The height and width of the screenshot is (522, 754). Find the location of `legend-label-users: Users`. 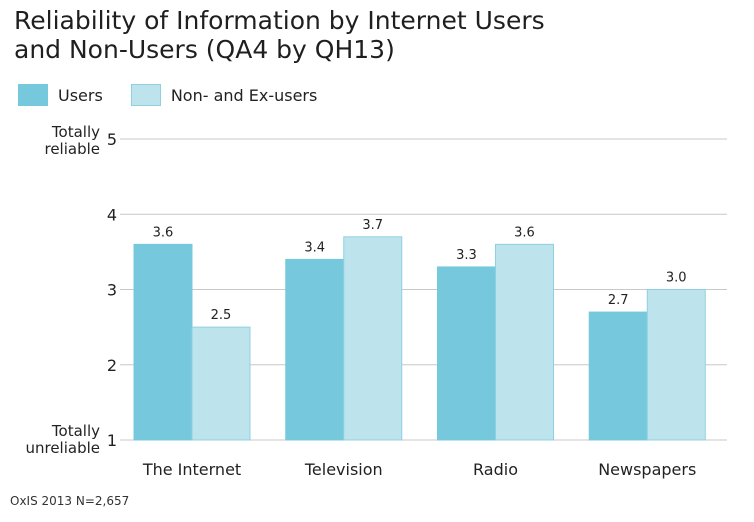

legend-label-users: Users is located at coordinates (80, 95).